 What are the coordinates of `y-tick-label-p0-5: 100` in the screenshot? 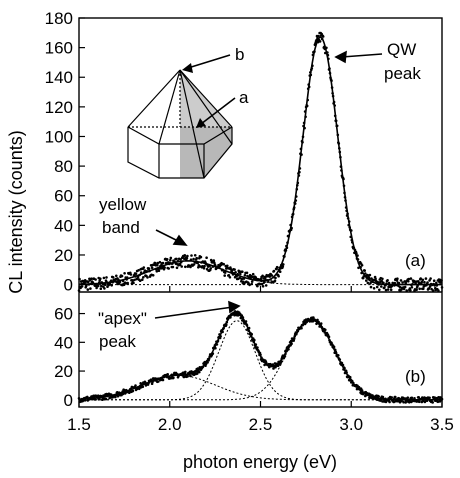 It's located at (59, 136).